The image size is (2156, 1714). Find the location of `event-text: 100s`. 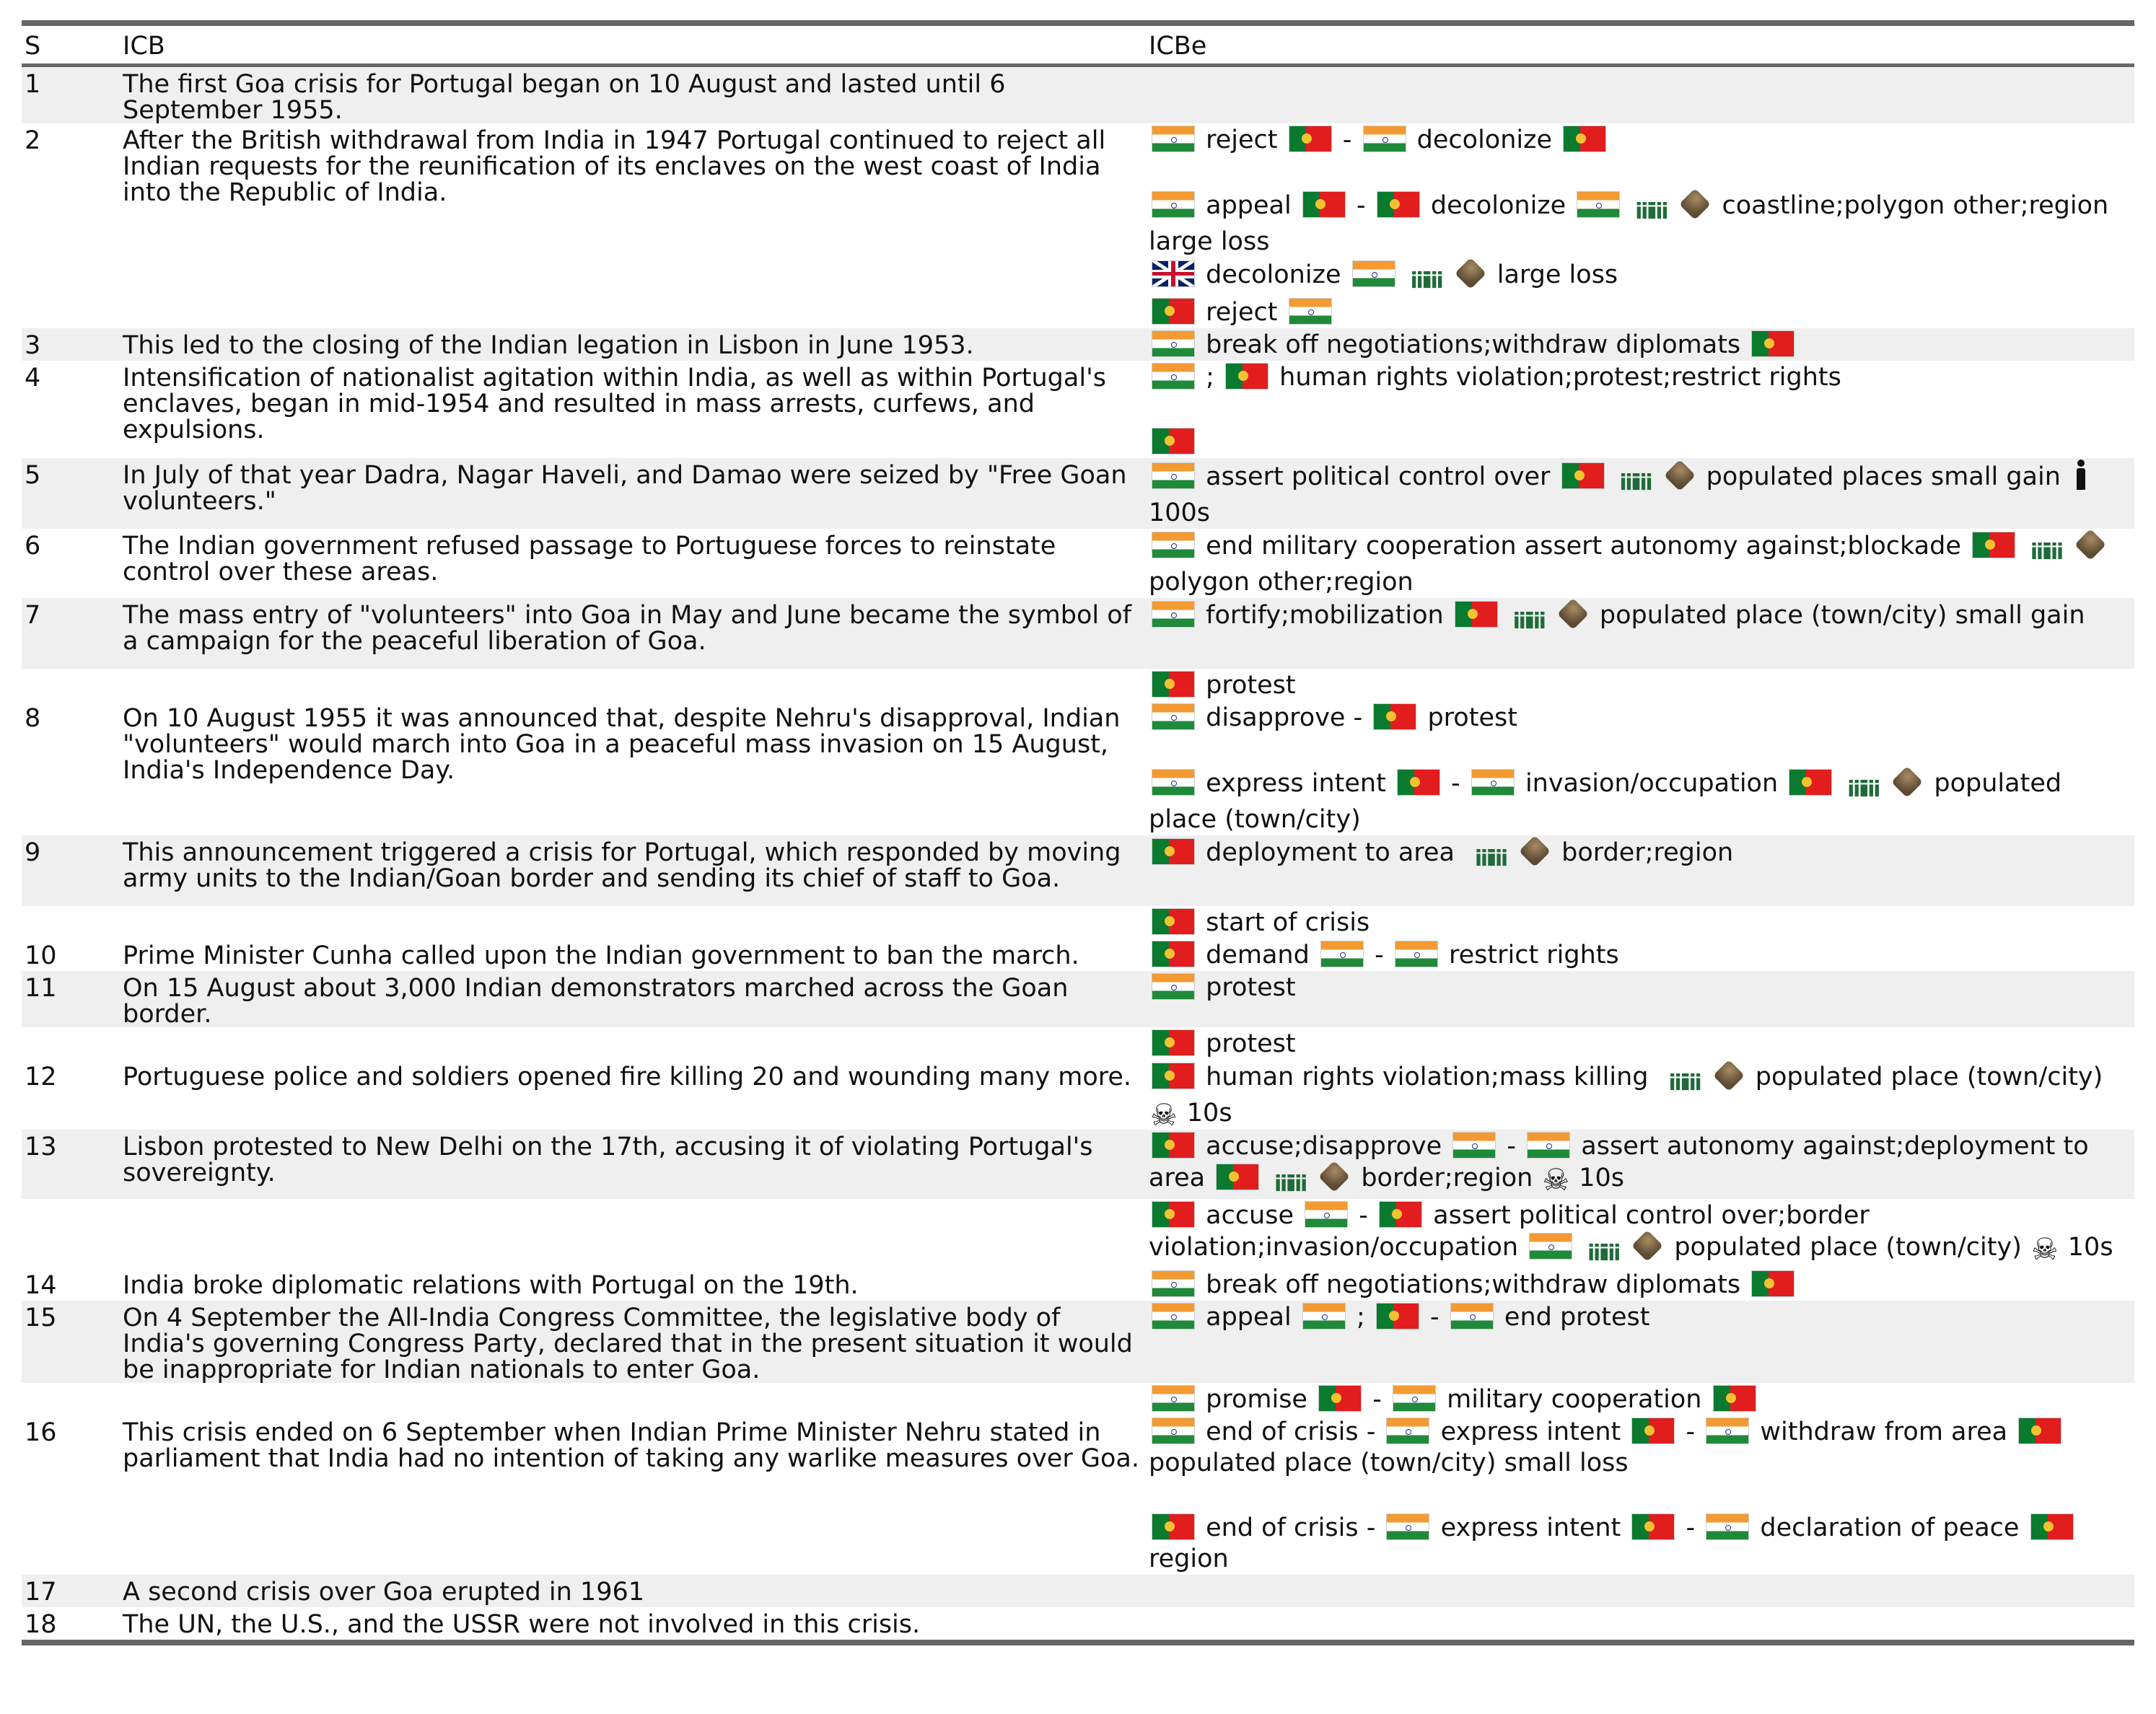

event-text: 100s is located at coordinates (1180, 512).